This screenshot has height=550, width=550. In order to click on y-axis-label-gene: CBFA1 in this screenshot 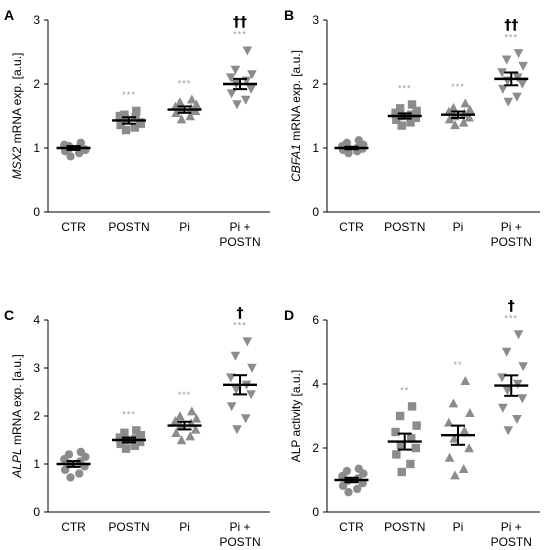, I will do `click(296, 163)`.